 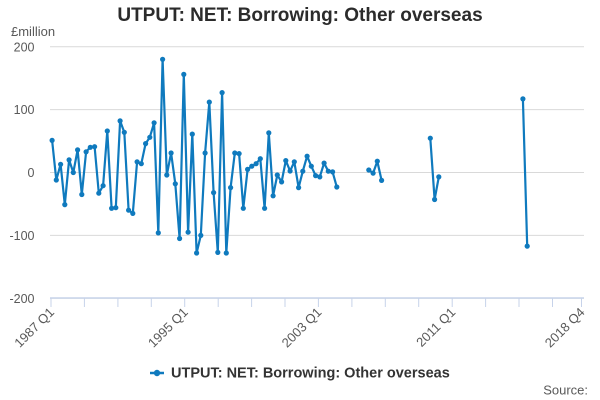 What do you see at coordinates (24, 110) in the screenshot?
I see `svg-text: 100` at bounding box center [24, 110].